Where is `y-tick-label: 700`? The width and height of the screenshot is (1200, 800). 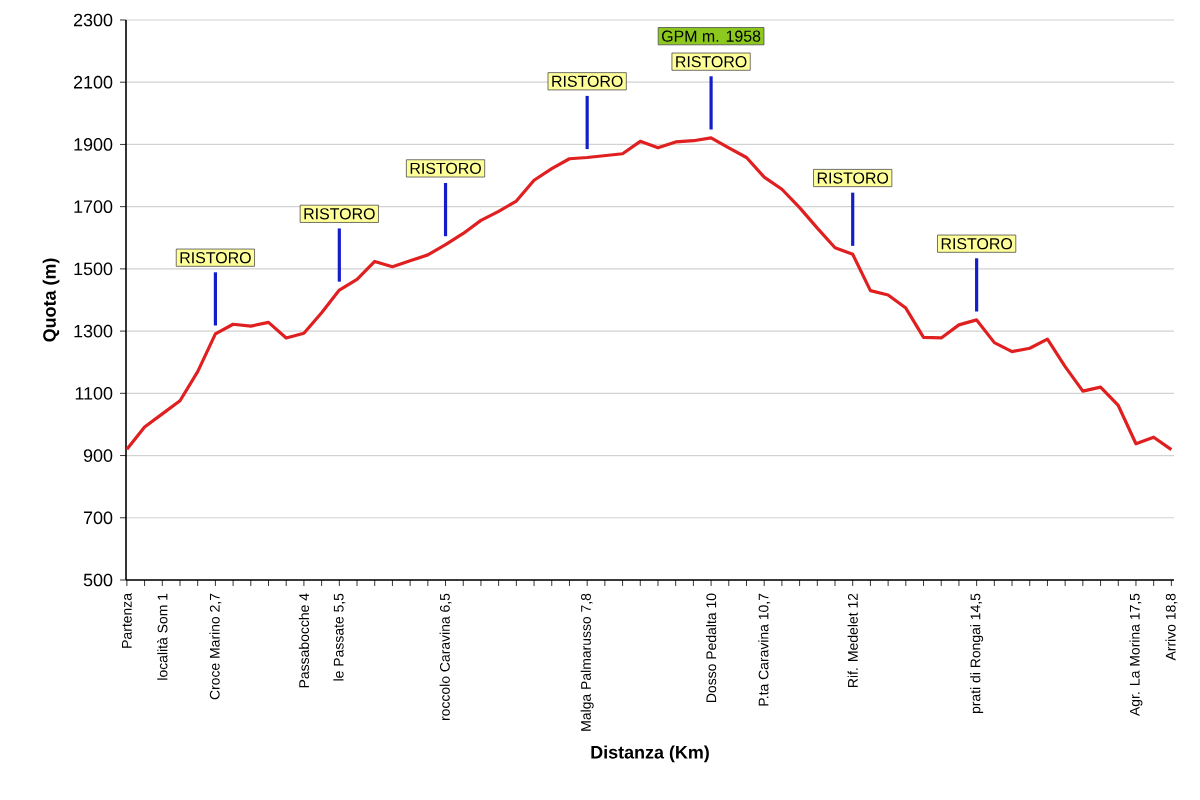
y-tick-label: 700 is located at coordinates (98, 518).